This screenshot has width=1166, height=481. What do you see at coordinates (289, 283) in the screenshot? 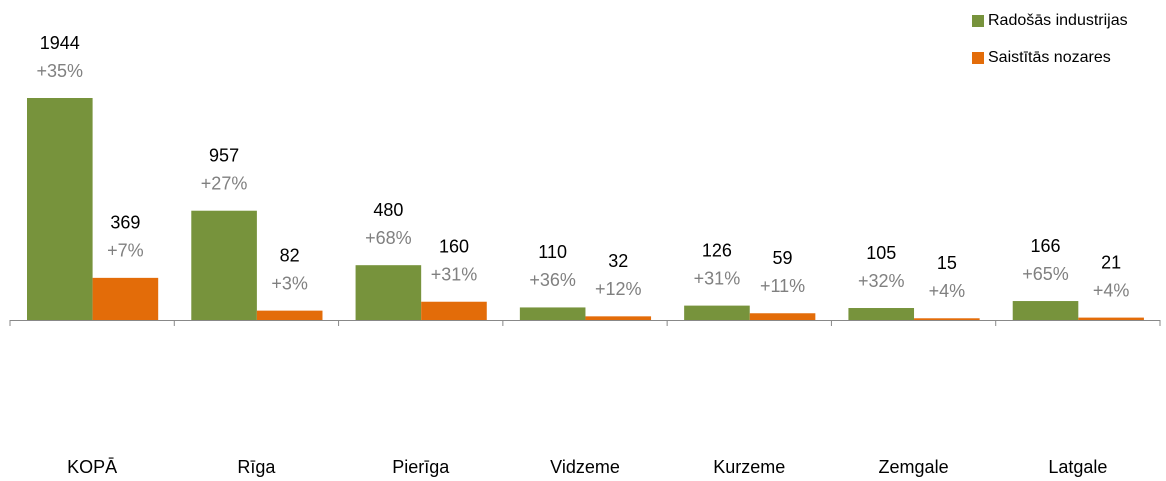
I see `change-label: +3%` at bounding box center [289, 283].